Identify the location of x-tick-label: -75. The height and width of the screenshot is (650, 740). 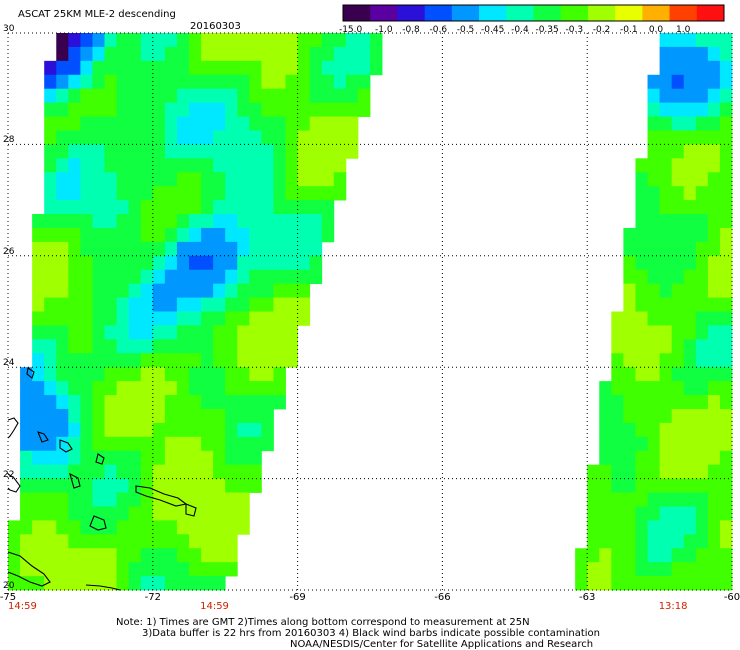
(8, 597).